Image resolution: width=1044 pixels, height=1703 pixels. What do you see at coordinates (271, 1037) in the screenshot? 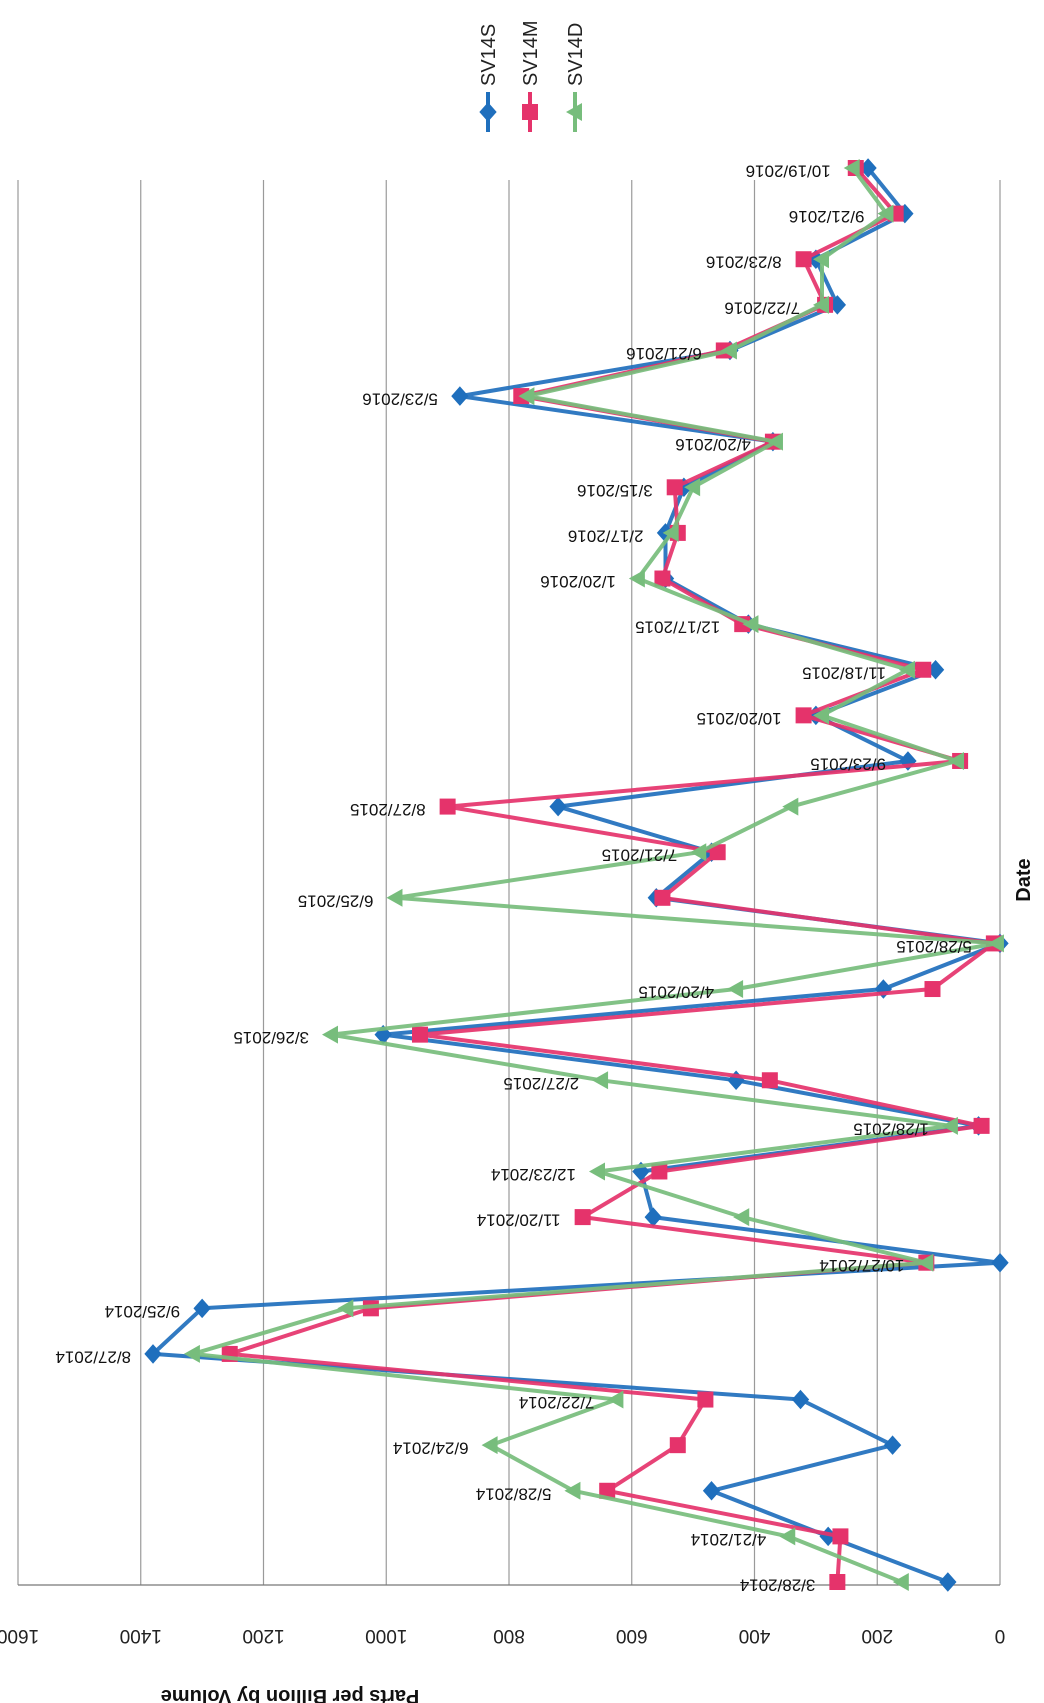
I see `x-date-label: 3/26/2015` at bounding box center [271, 1037].